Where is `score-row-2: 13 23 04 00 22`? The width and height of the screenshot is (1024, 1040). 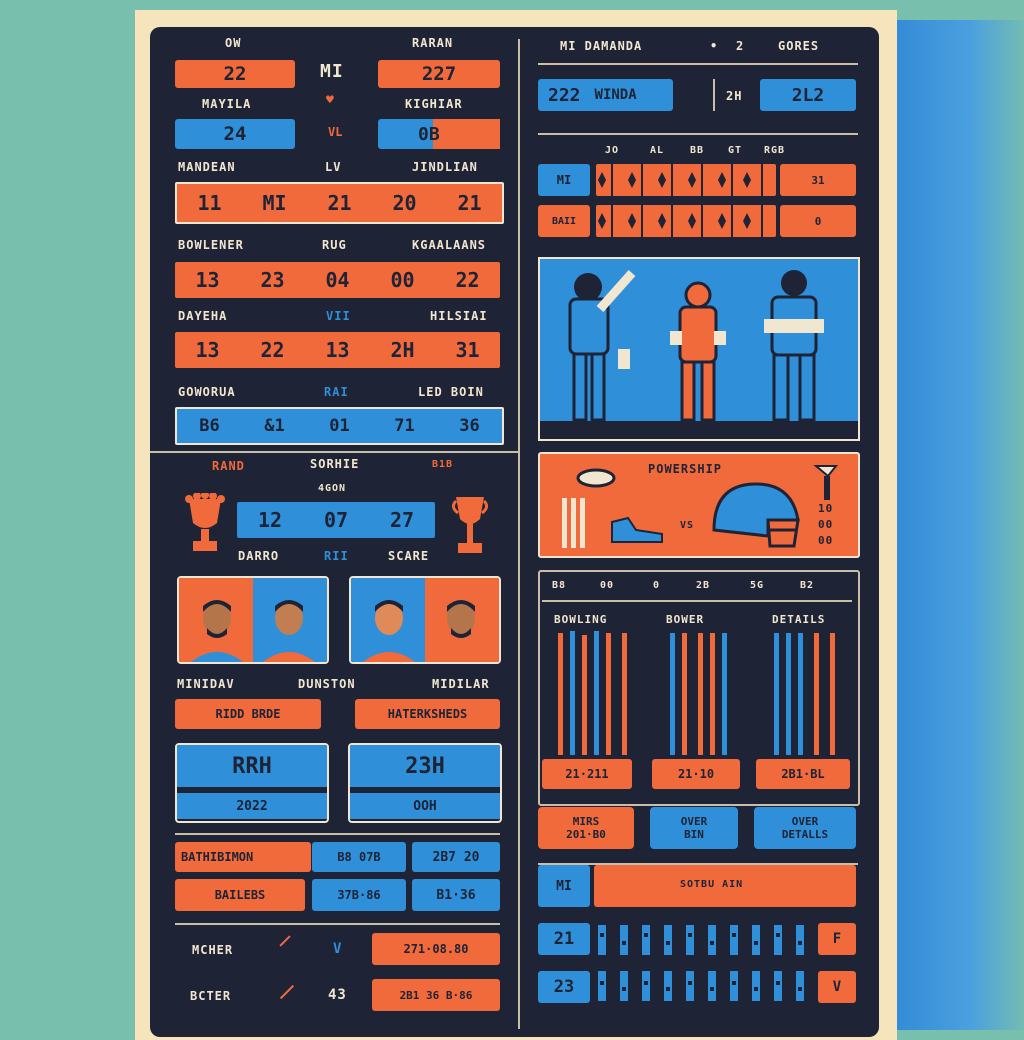
score-row-2: 13 23 04 00 22 is located at coordinates (337, 280).